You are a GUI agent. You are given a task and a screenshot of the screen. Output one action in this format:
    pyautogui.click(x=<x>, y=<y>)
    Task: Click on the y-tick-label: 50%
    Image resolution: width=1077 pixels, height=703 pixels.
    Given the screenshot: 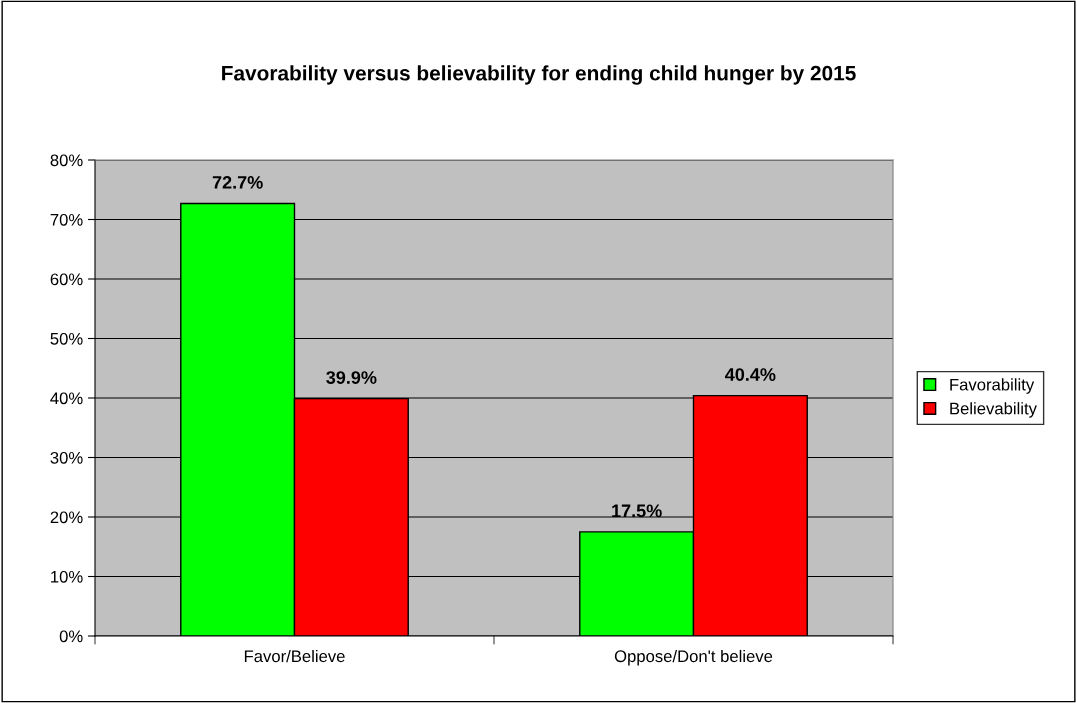 What is the action you would take?
    pyautogui.click(x=66, y=338)
    